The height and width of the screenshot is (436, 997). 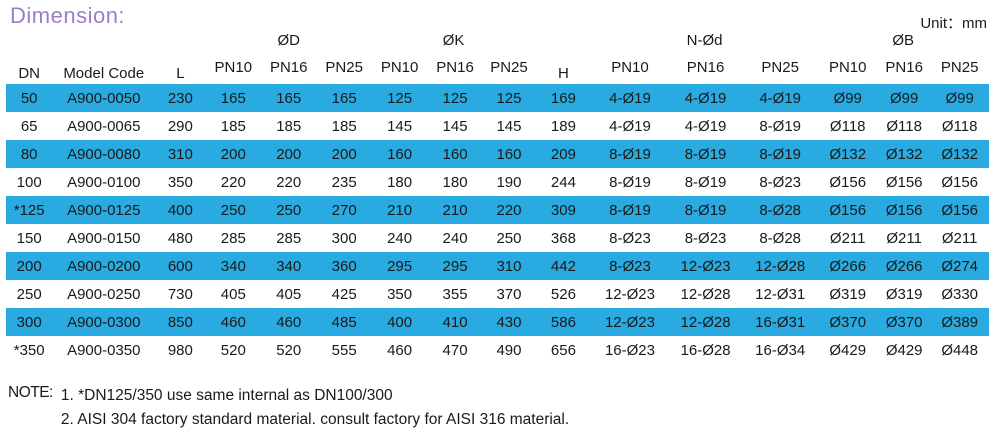 I want to click on table-cell: 355, so click(x=455, y=294).